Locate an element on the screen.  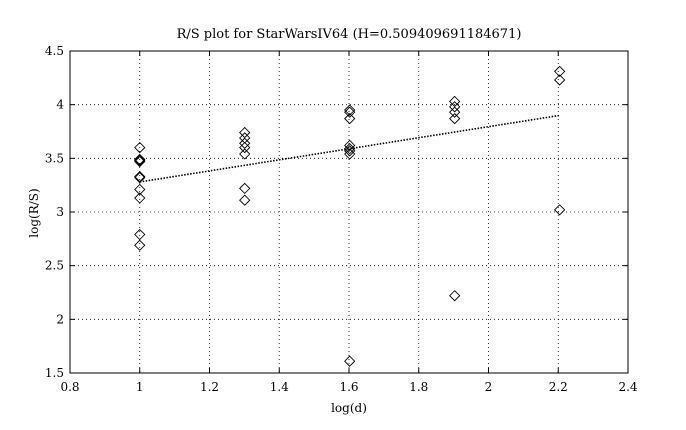
x-tick-label: 2.2 is located at coordinates (558, 387).